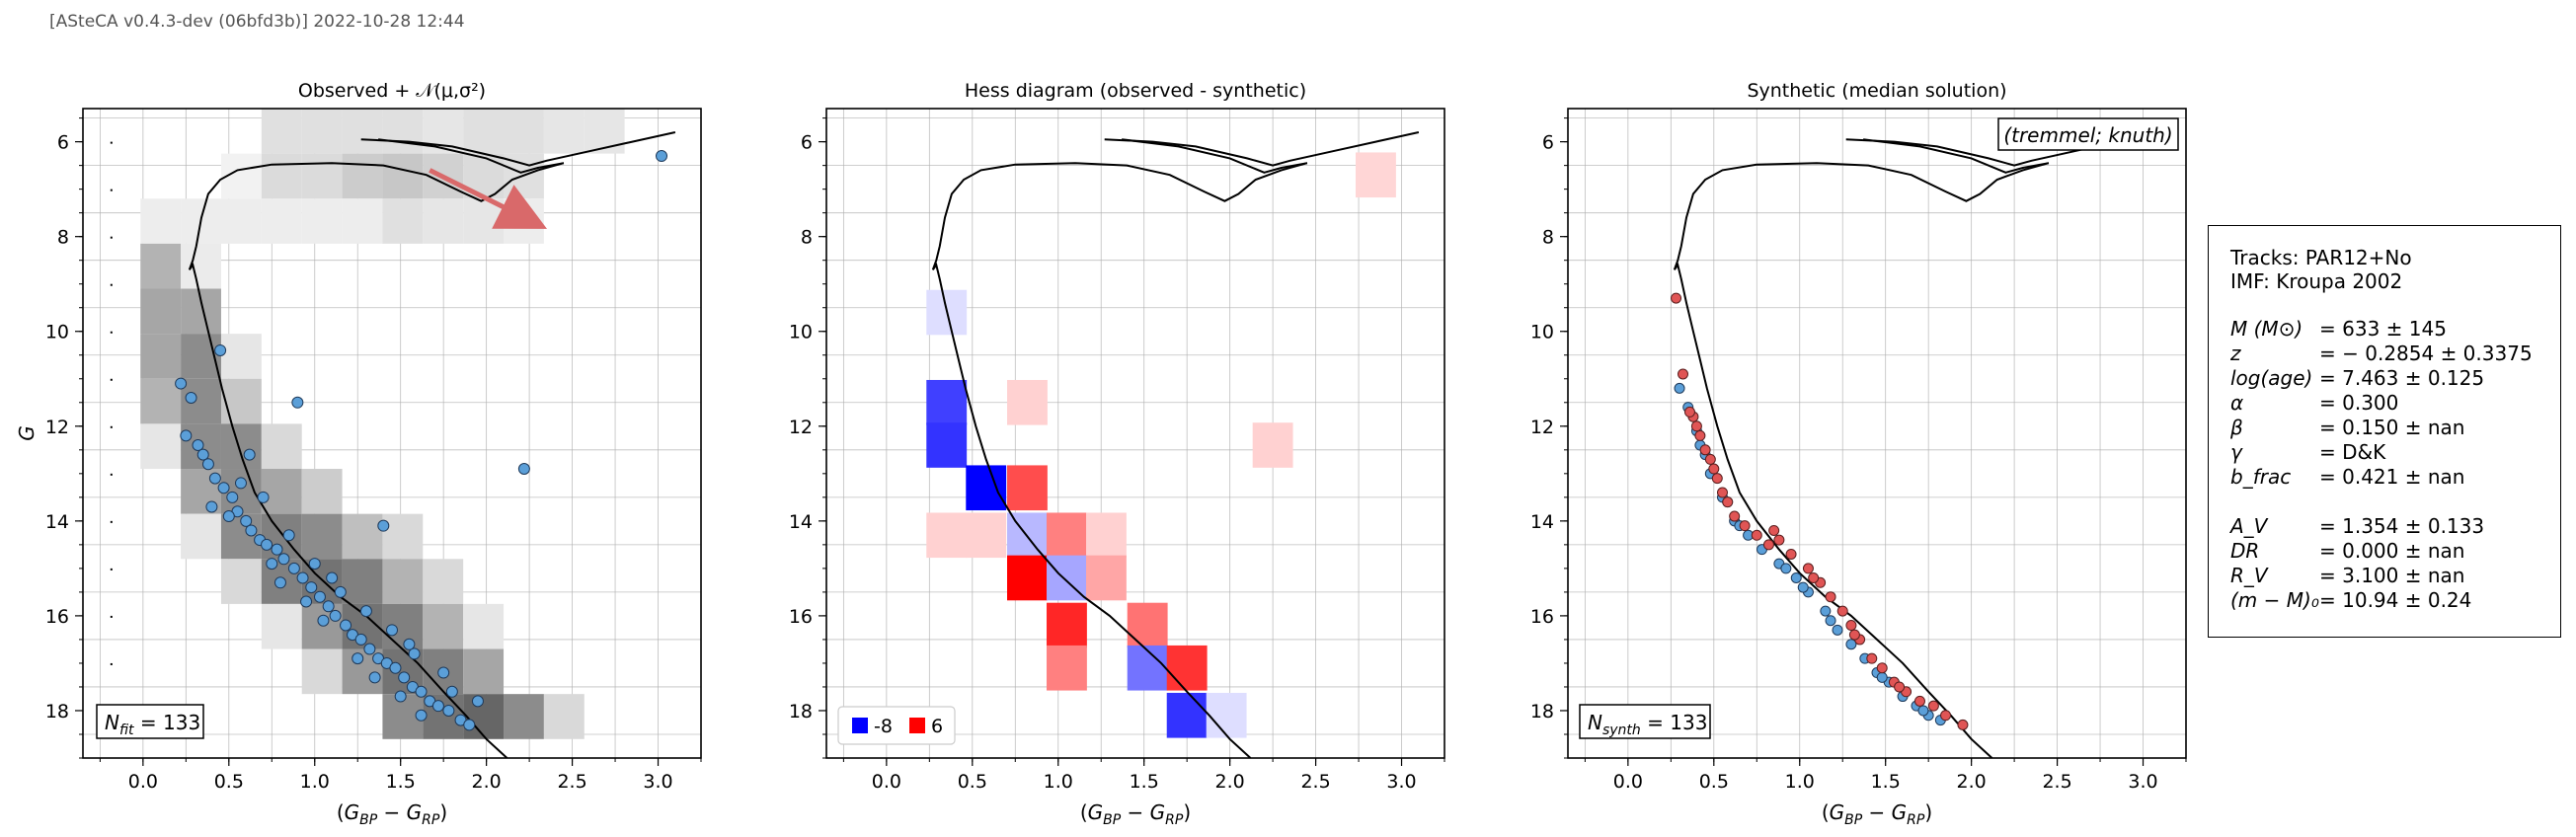 Image resolution: width=2576 pixels, height=837 pixels. I want to click on tracks-label: Tracks: PAR12+No, so click(2321, 257).